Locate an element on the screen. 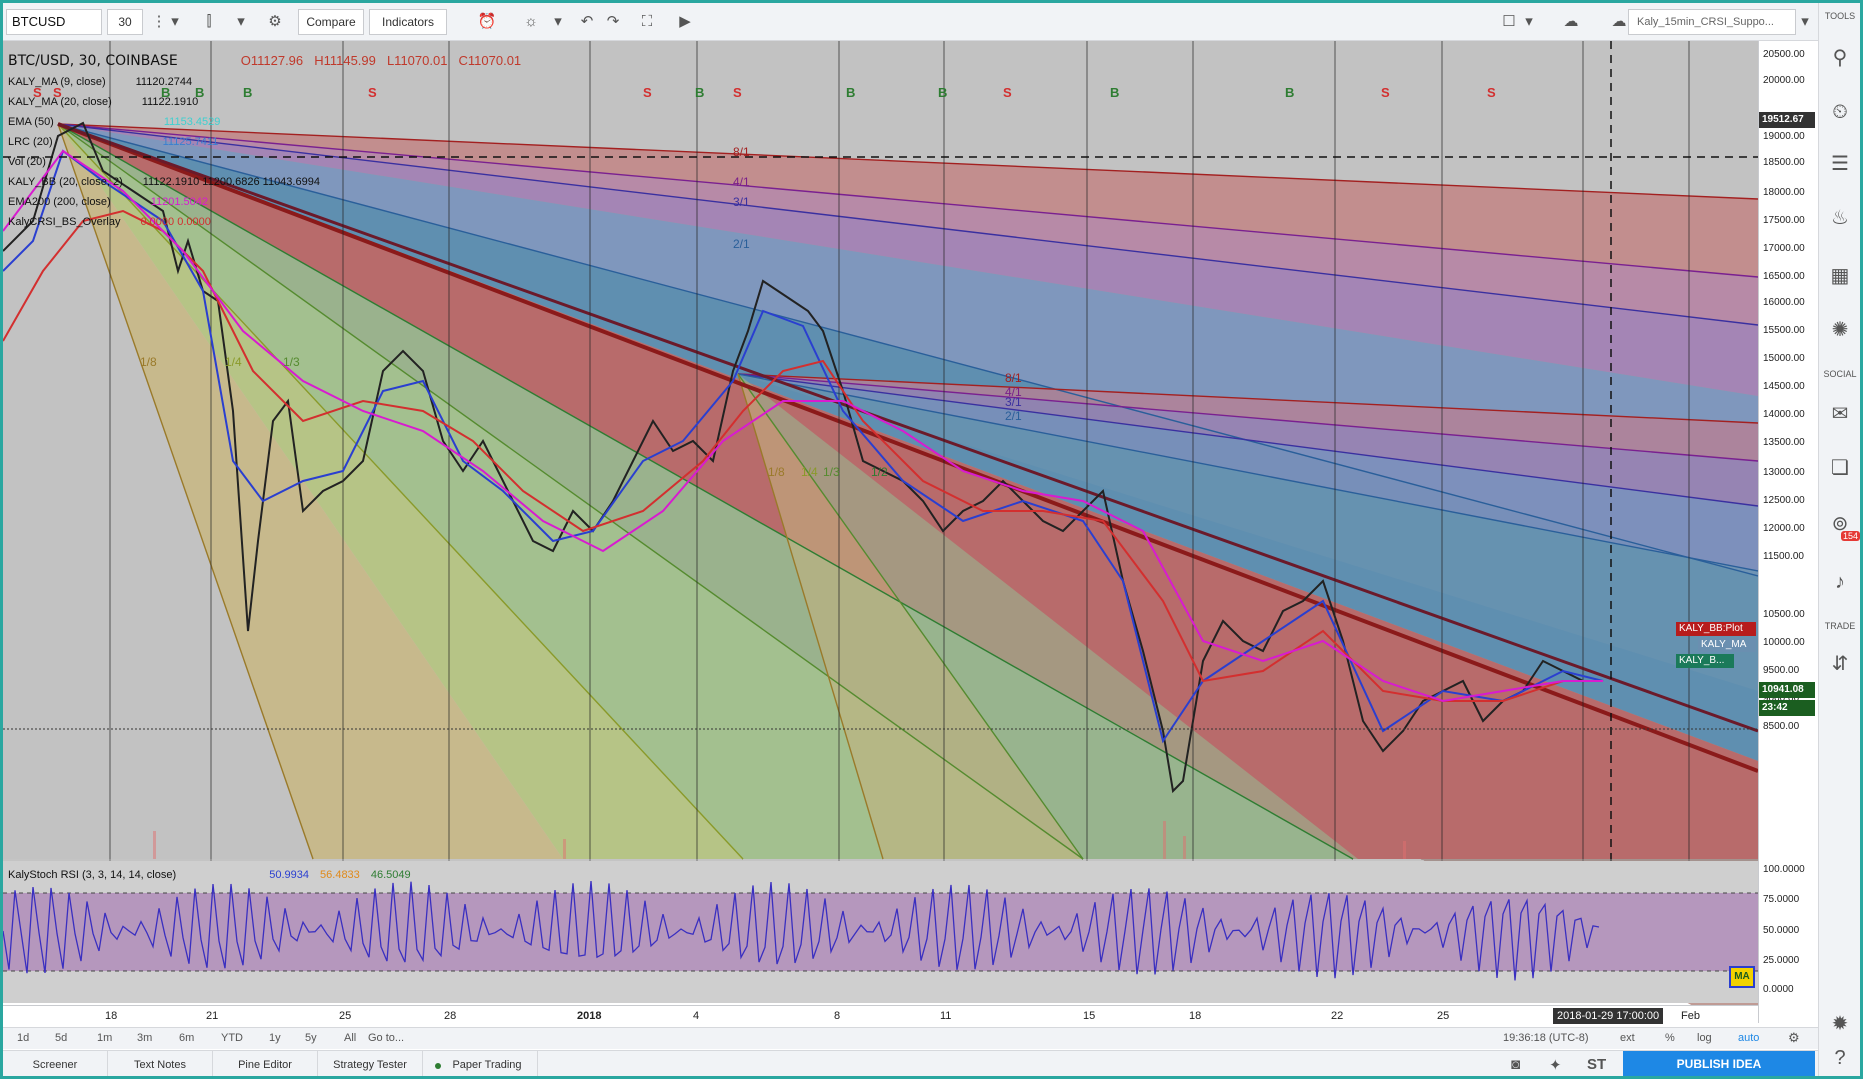  rsi-value-d: 56.4833 is located at coordinates (340, 875).